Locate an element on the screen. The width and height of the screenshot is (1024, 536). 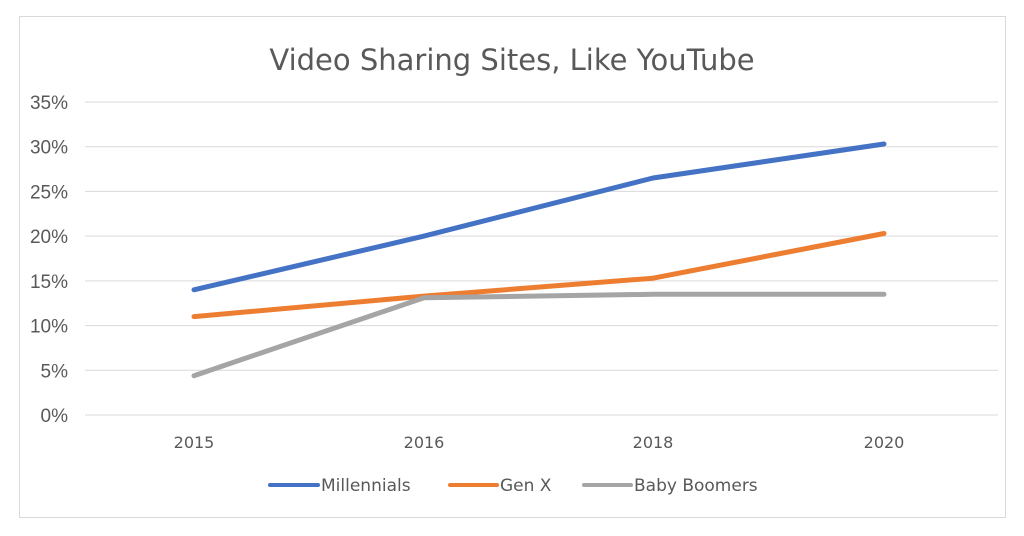
y-tick-label: 5% is located at coordinates (55, 371).